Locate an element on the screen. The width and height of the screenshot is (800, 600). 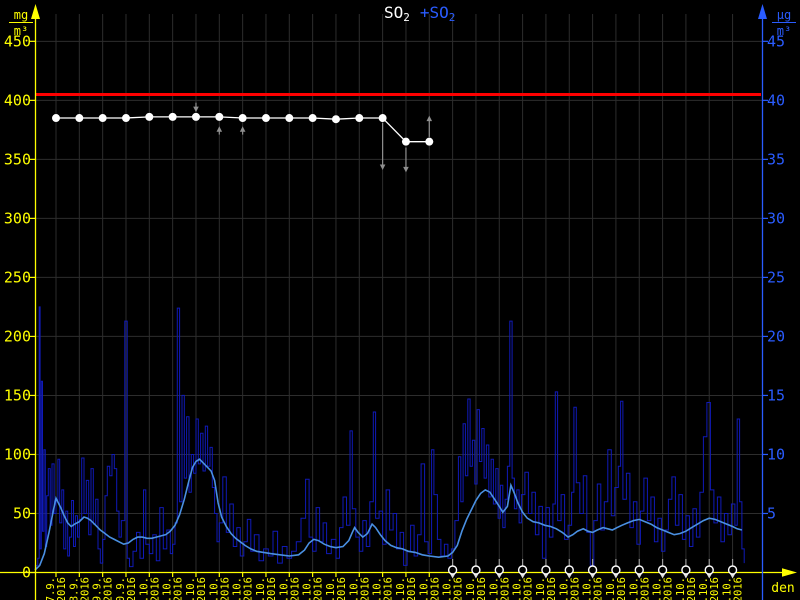
x-date-label: 30.9. is located at coordinates (121, 588).